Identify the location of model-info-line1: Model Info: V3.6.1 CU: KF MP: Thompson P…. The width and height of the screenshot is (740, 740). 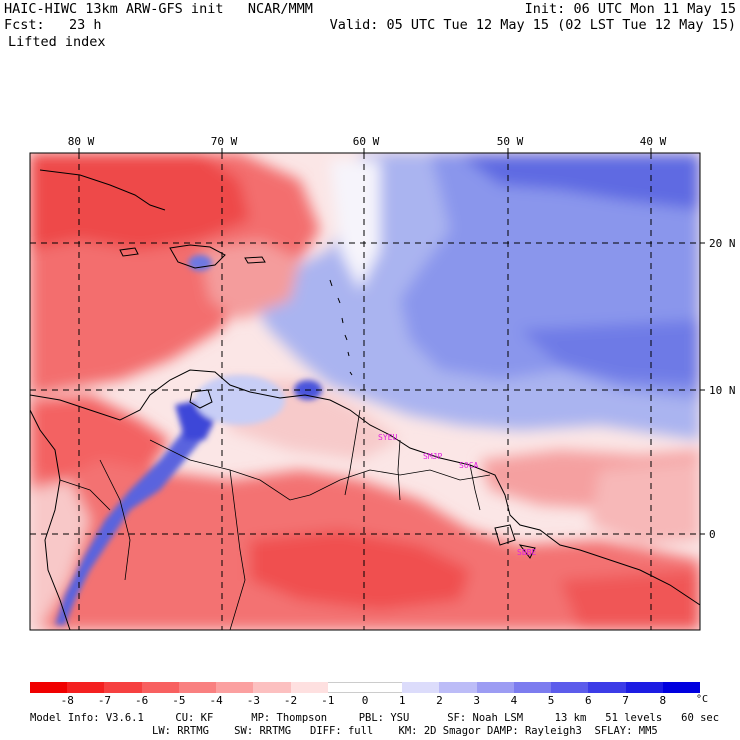
(375, 718).